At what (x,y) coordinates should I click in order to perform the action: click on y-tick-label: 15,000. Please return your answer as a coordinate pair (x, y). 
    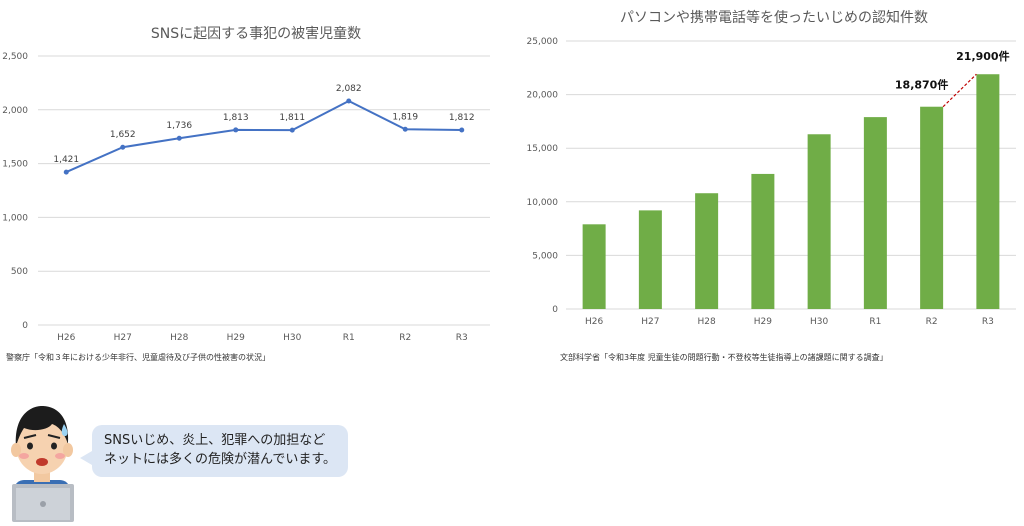
    Looking at the image, I should click on (543, 149).